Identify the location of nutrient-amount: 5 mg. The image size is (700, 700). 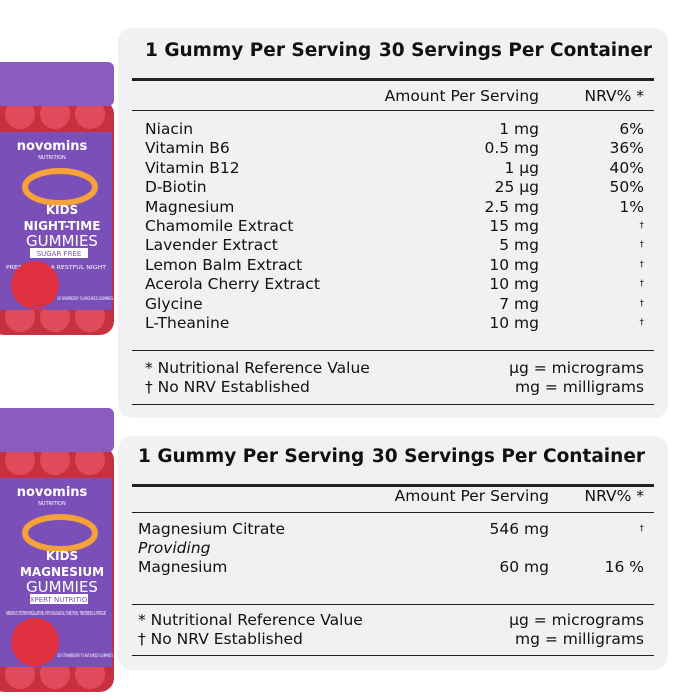
(519, 245).